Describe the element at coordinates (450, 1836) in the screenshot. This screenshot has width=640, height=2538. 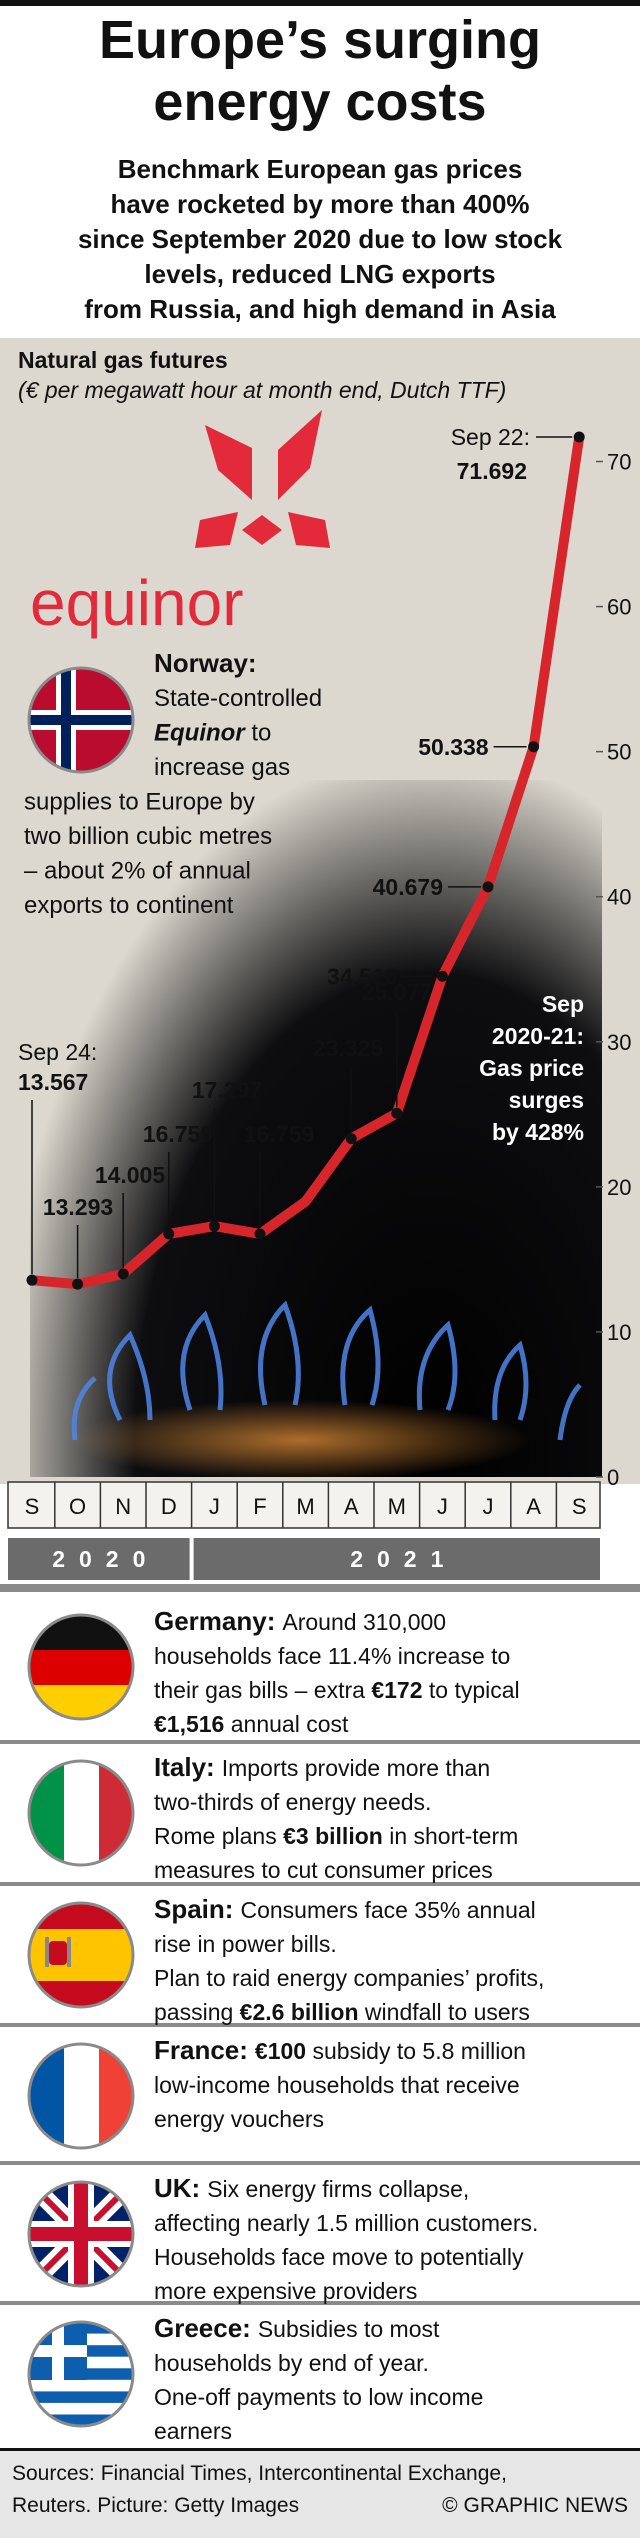
I see `text-run: in short-term` at that location.